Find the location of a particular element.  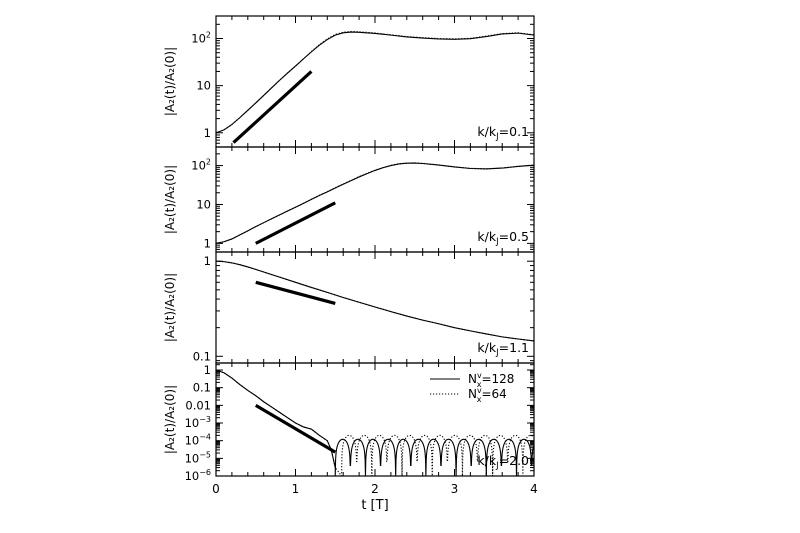

panel-3: 1 0.1 |A₂(t)/A₂(0)| k/kJ=1.1 is located at coordinates (349, 307).